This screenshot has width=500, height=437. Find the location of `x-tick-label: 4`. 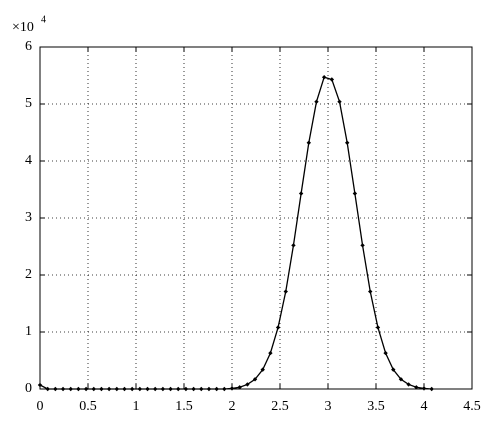

x-tick-label: 4 is located at coordinates (424, 406).